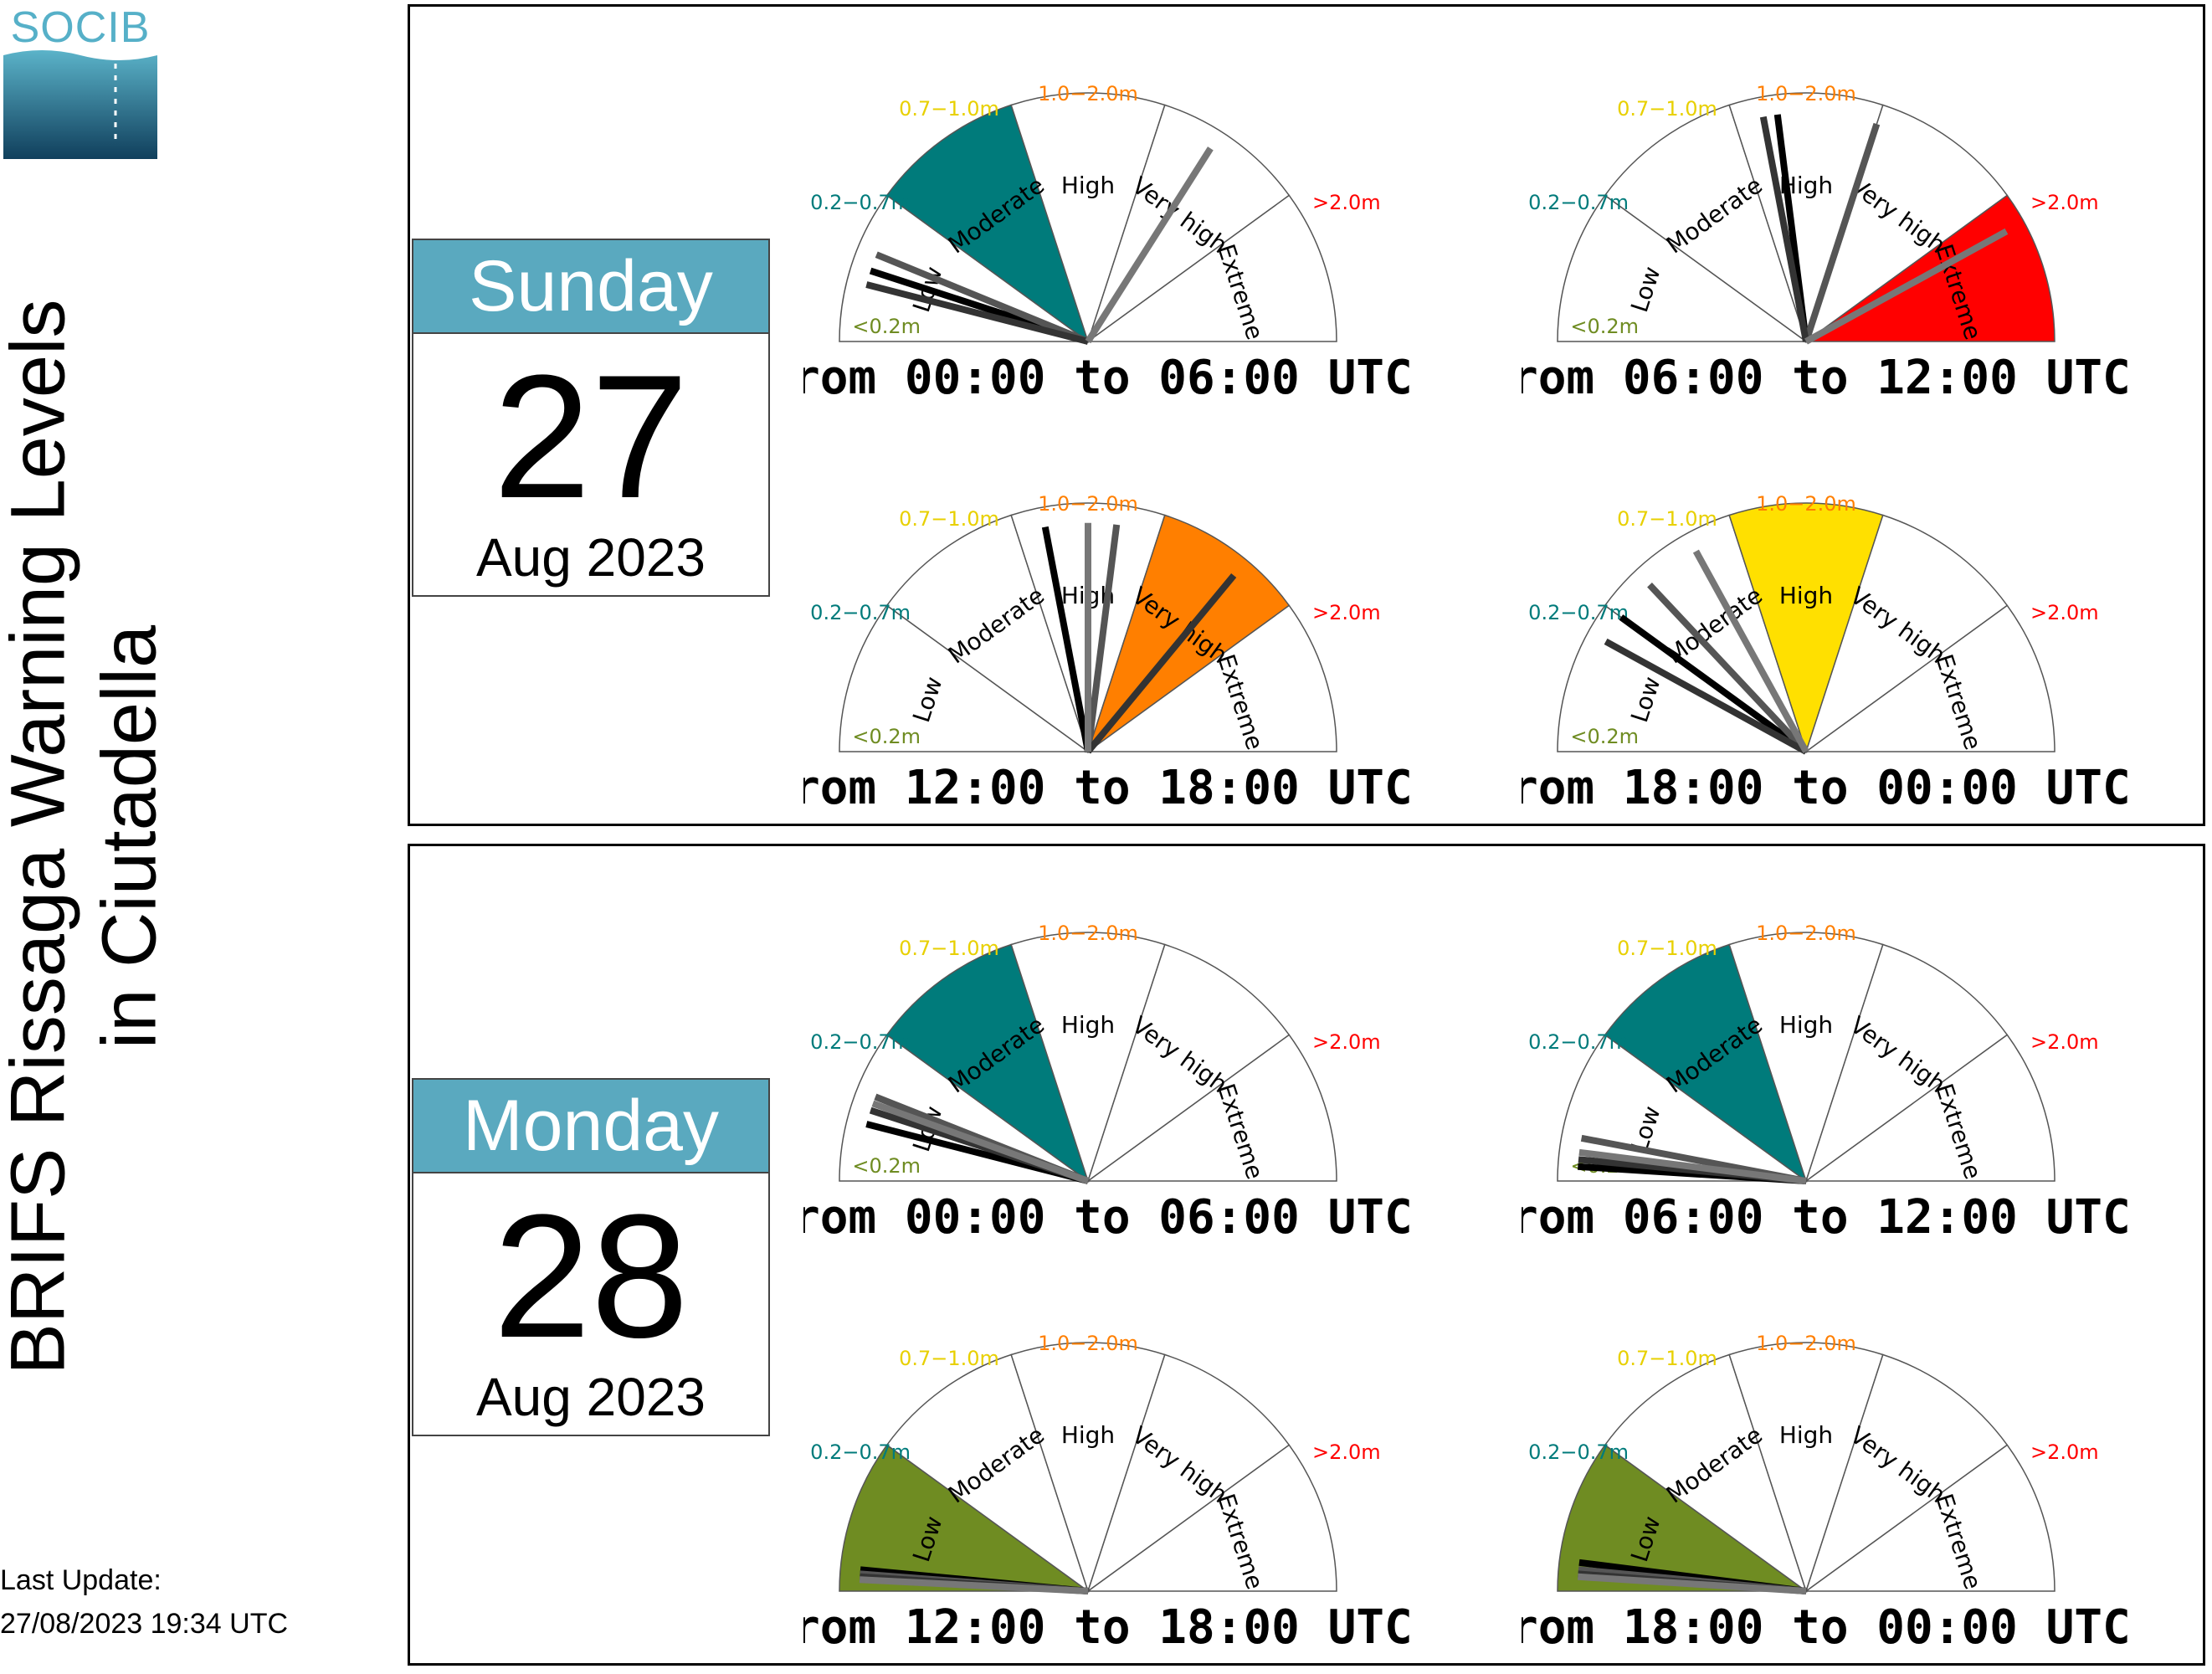 The height and width of the screenshot is (1674, 2212). Describe the element at coordinates (81, 1580) in the screenshot. I see `last-update-label: Last Update:` at that location.